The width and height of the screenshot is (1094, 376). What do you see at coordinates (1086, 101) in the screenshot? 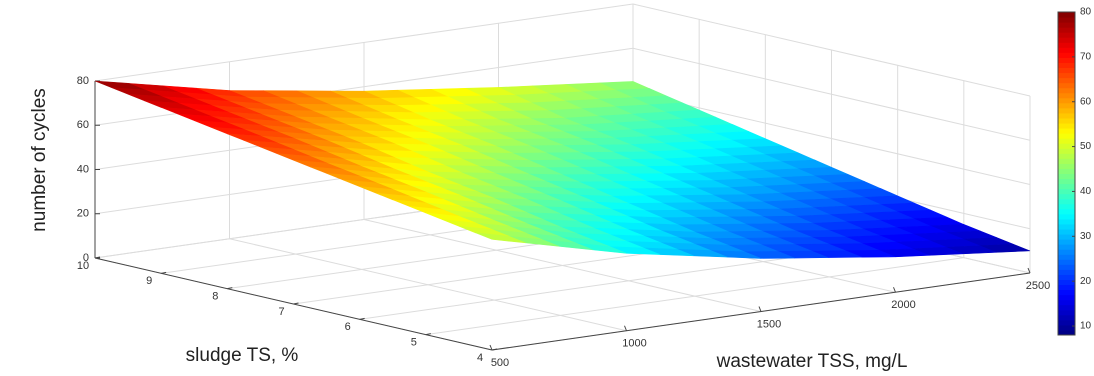
I see `colorbar-tick-label: 60` at bounding box center [1086, 101].